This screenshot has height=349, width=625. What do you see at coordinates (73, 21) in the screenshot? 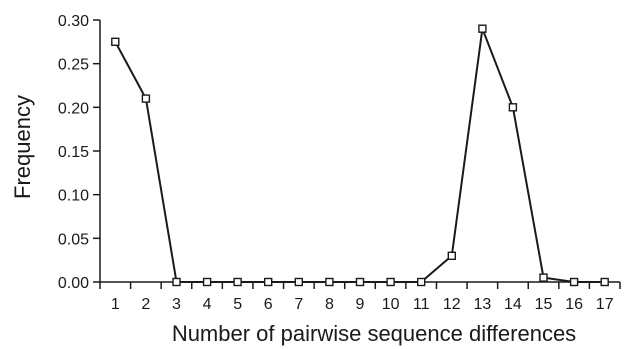
I see `y-tick-label: 0.30` at bounding box center [73, 21].